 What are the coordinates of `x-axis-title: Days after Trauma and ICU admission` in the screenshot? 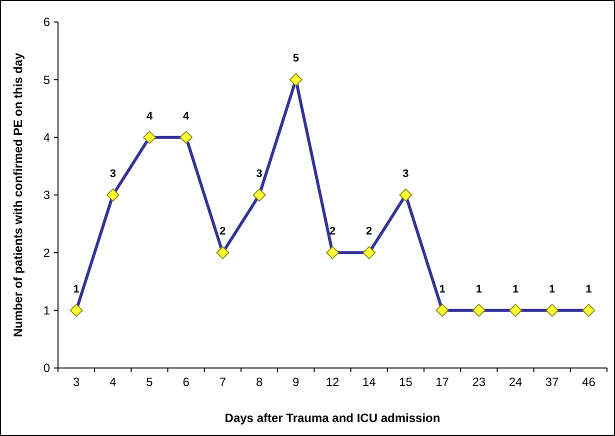 It's located at (332, 418).